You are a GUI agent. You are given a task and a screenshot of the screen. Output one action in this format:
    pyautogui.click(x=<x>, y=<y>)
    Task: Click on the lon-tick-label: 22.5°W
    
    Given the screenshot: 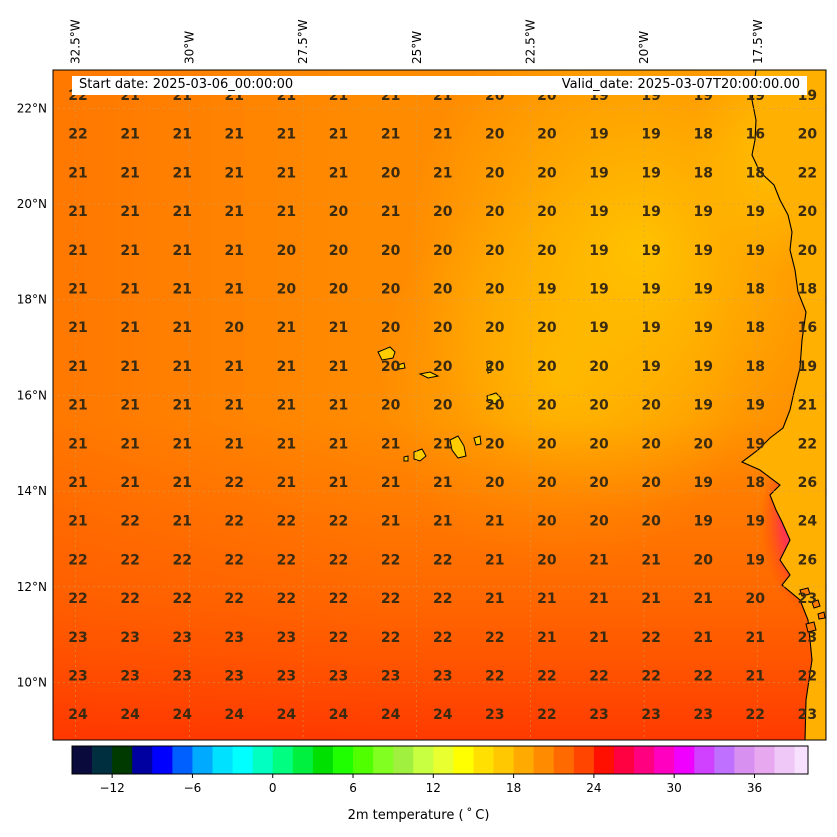 What is the action you would take?
    pyautogui.click(x=530, y=41)
    